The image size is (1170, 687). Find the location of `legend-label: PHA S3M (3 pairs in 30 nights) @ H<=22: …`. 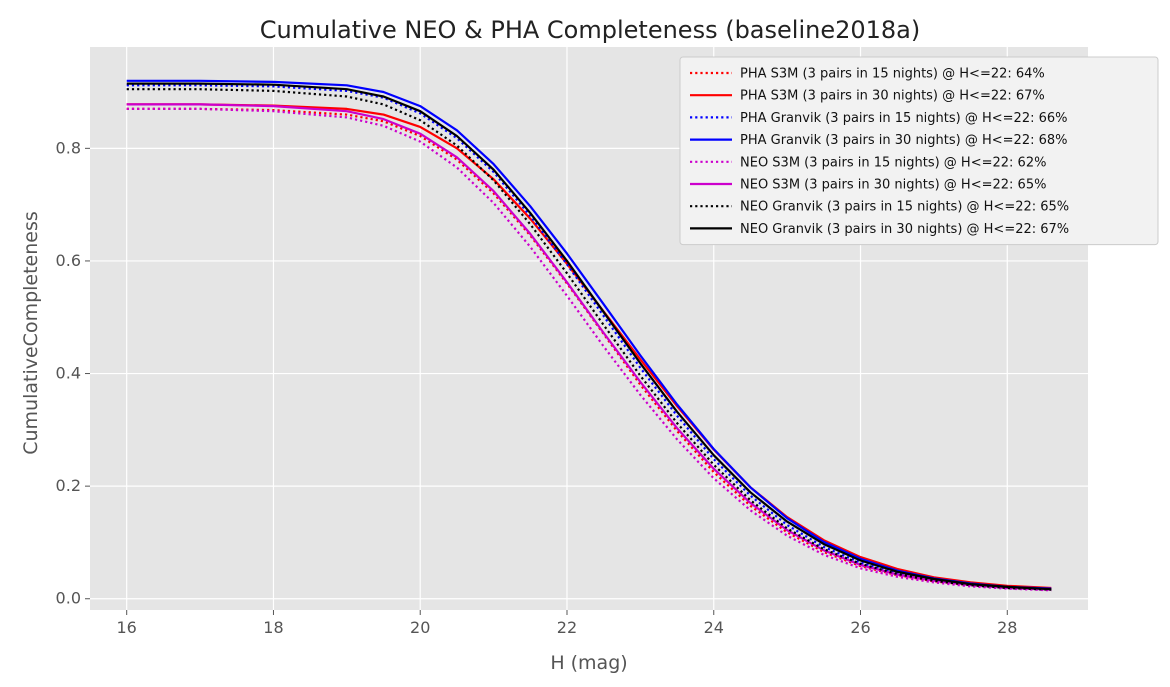

legend-label: PHA S3M (3 pairs in 30 nights) @ H<=22: … is located at coordinates (892, 96).